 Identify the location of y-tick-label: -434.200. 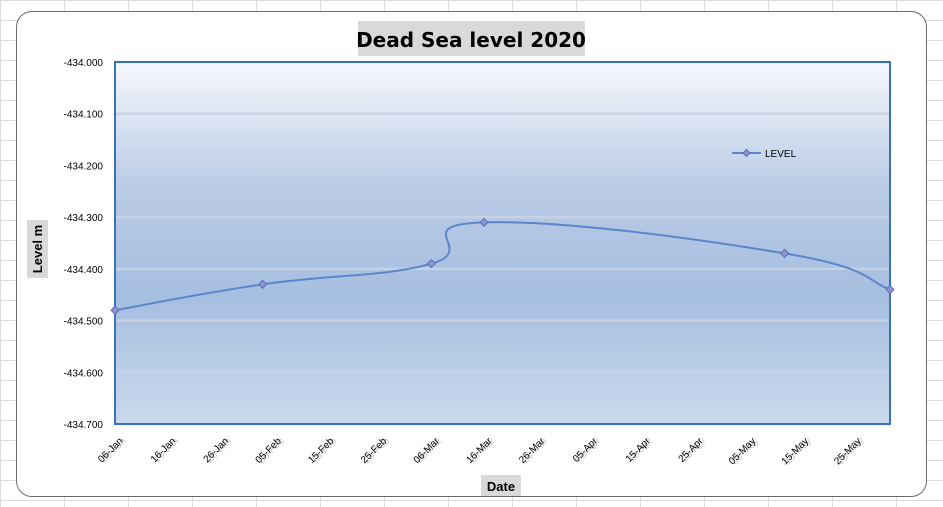
(84, 166).